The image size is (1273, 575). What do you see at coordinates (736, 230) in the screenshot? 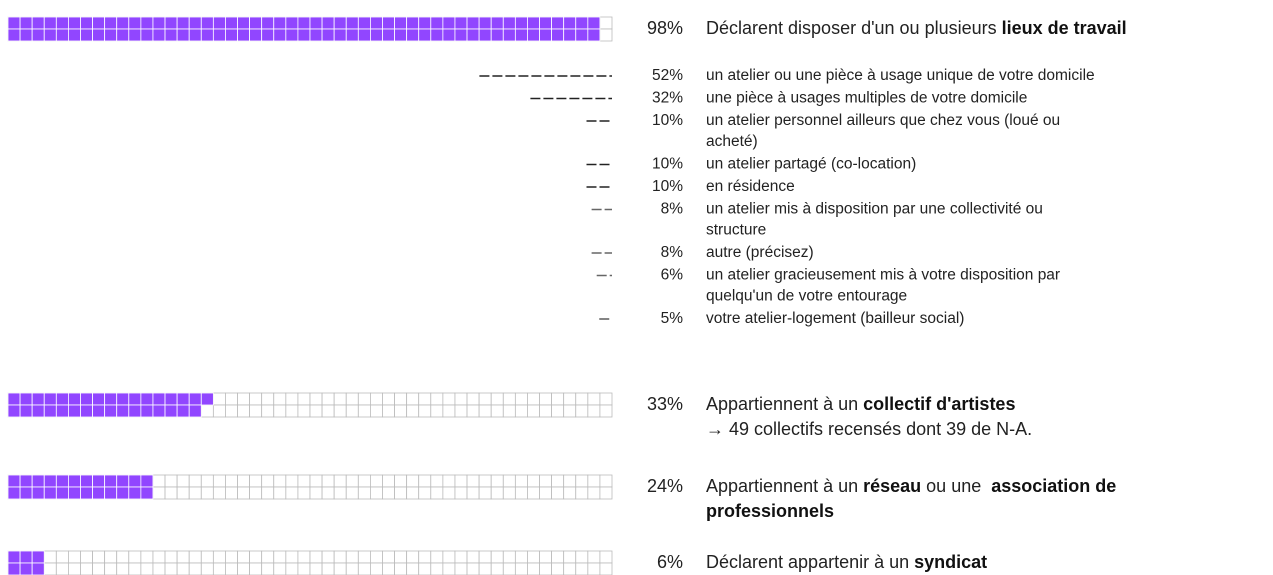
I see `item-label: structure` at bounding box center [736, 230].